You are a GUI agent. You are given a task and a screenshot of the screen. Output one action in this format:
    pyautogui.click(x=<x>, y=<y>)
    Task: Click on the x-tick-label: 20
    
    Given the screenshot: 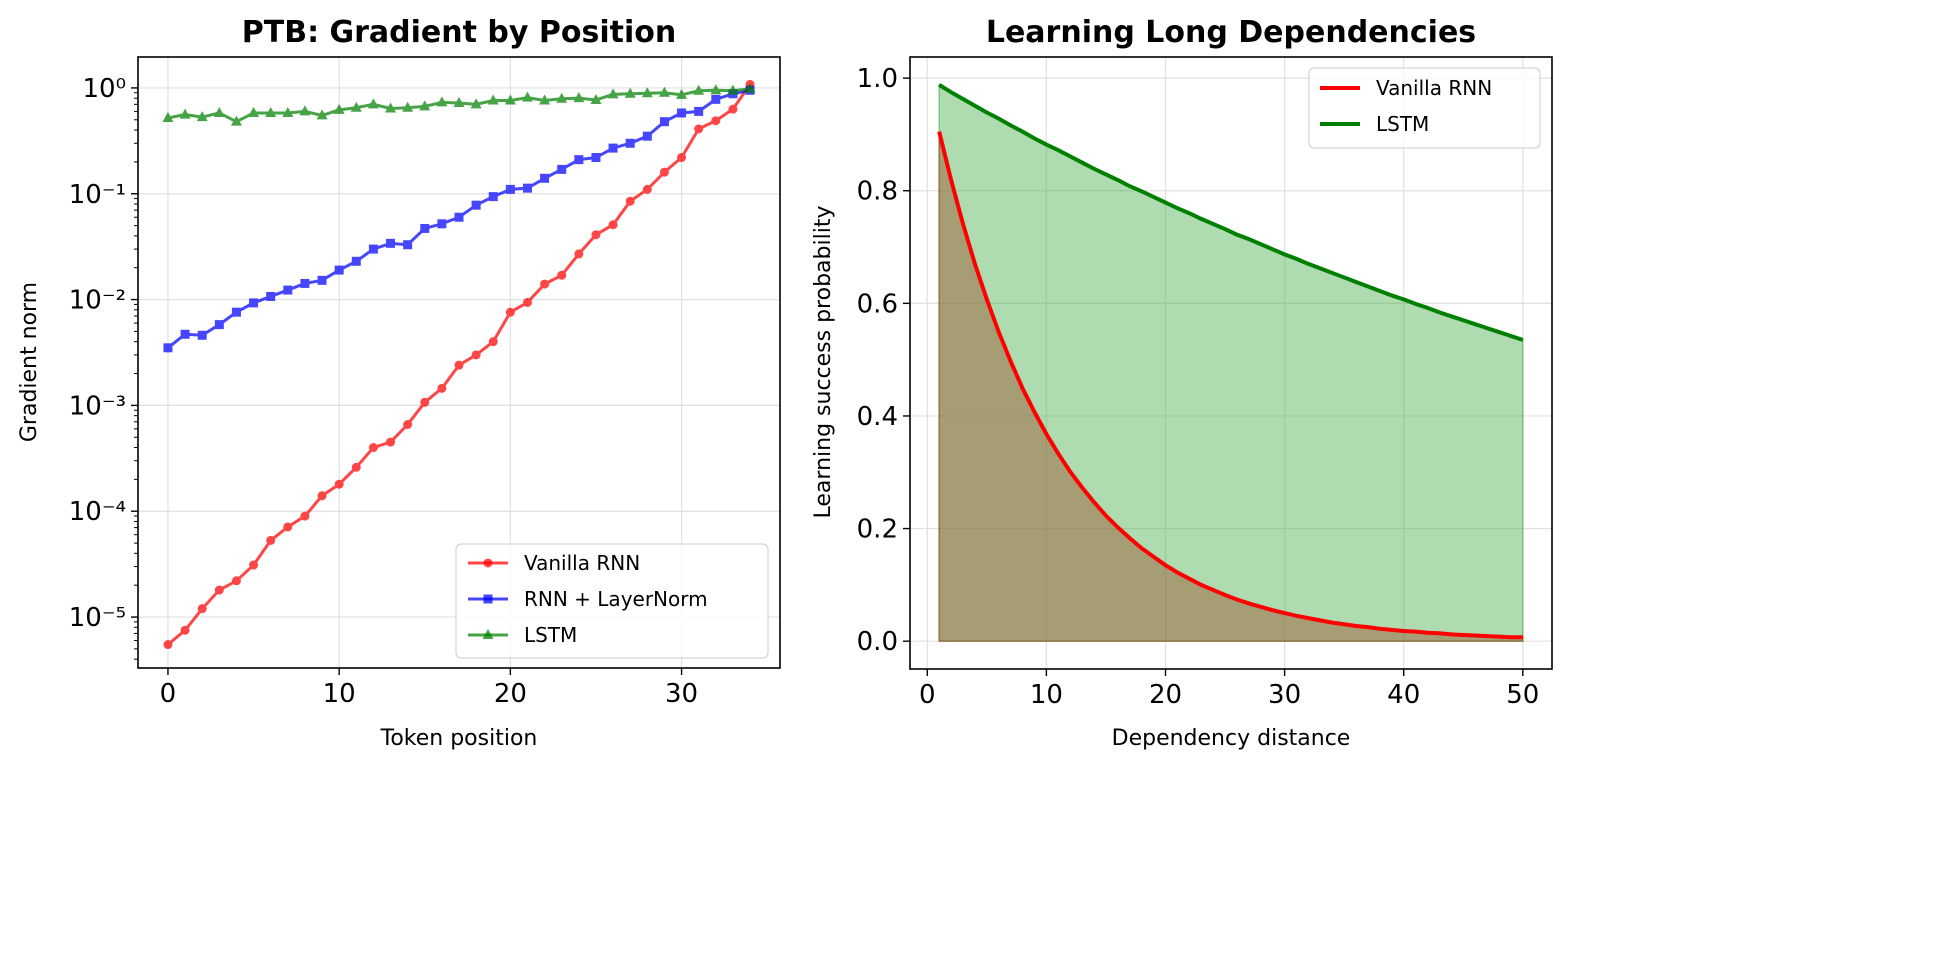 What is the action you would take?
    pyautogui.click(x=510, y=694)
    